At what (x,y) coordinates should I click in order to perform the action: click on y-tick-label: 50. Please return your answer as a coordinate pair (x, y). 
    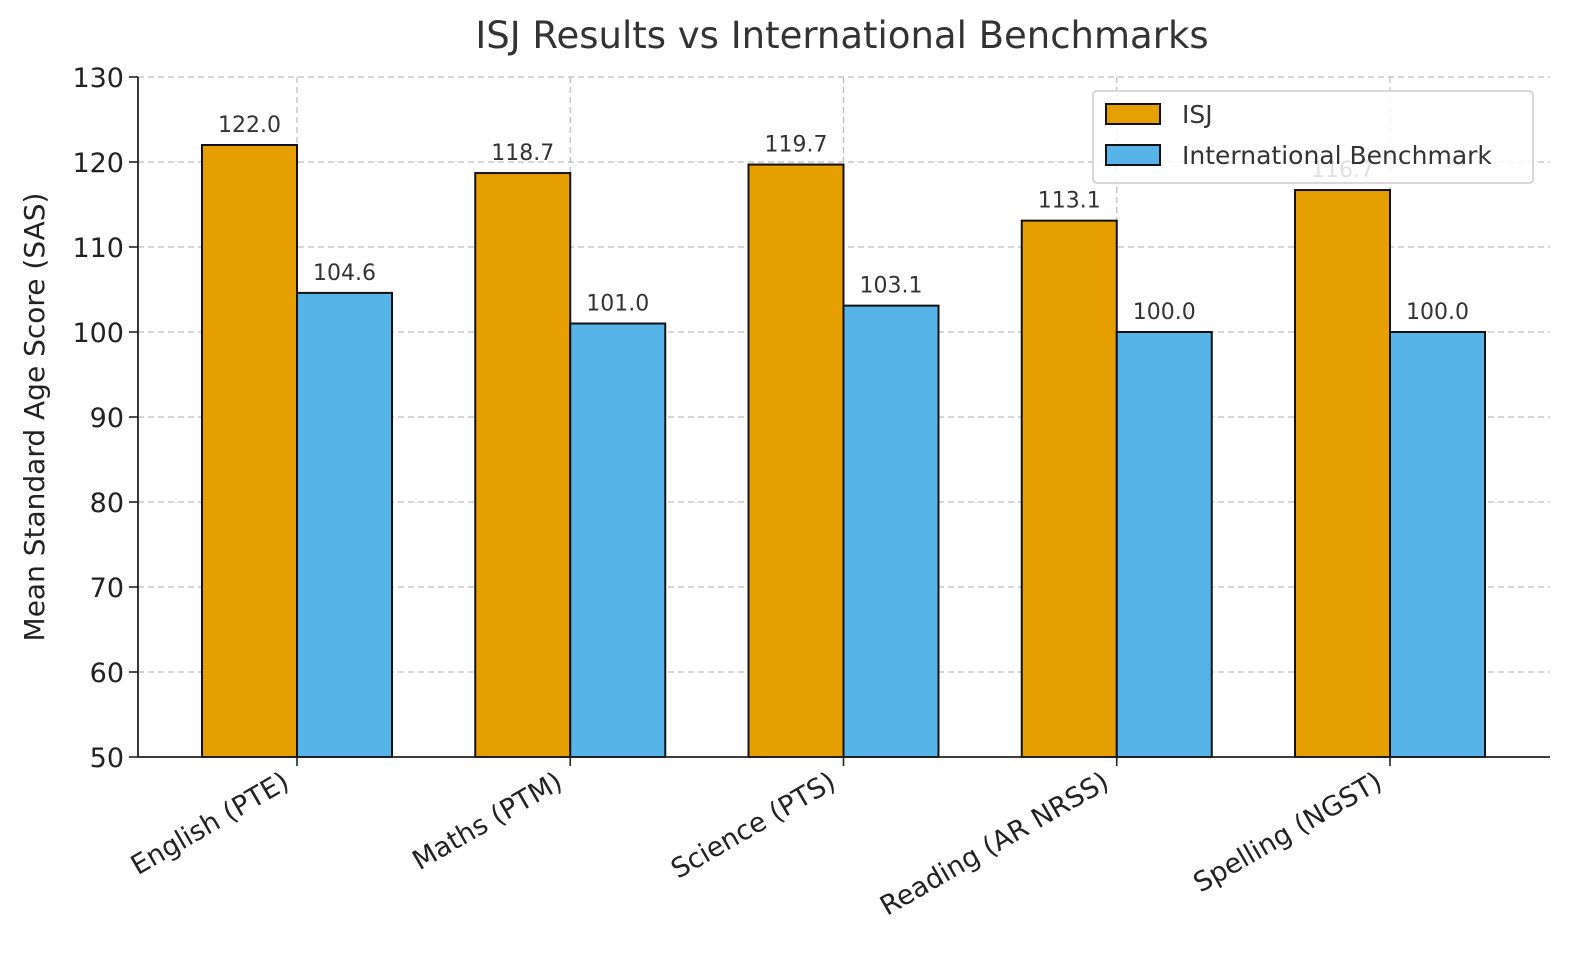
    Looking at the image, I should click on (107, 758).